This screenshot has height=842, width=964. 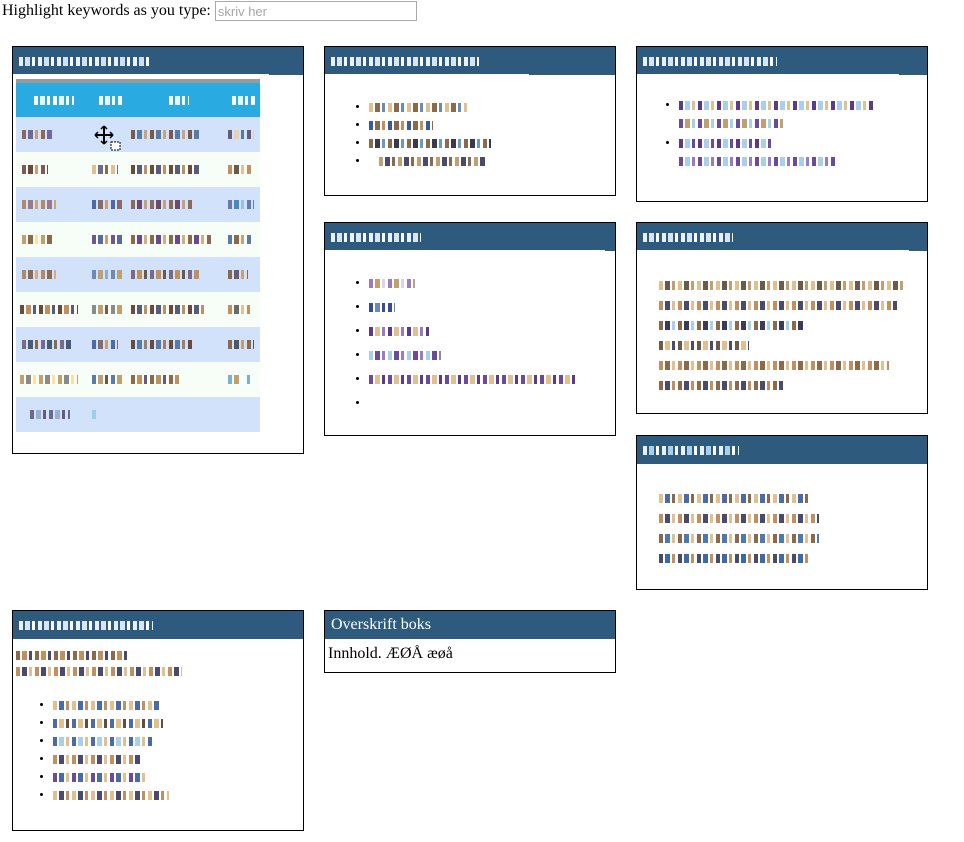 What do you see at coordinates (782, 61) in the screenshot?
I see `links-box-1-title` at bounding box center [782, 61].